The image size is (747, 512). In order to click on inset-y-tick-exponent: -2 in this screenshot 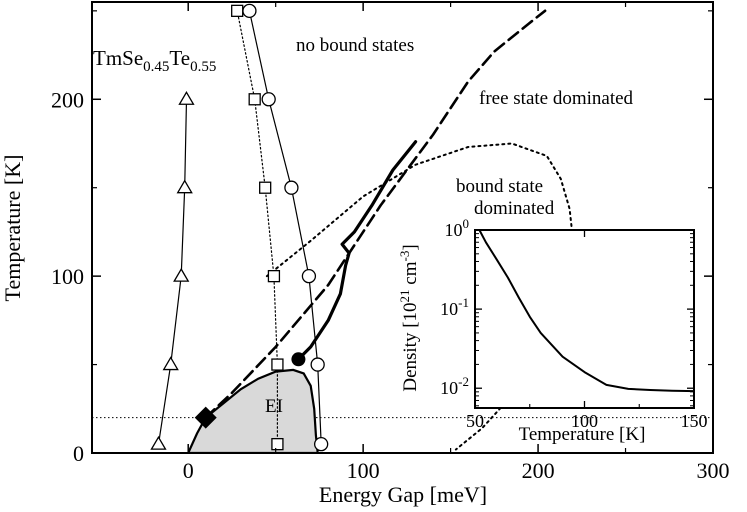, I will do `click(463, 381)`.